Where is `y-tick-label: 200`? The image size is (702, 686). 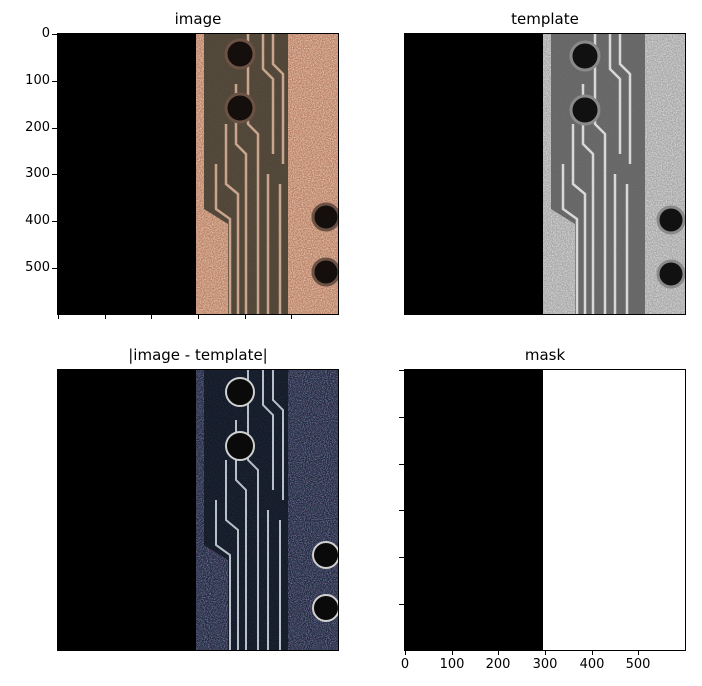
y-tick-label: 200 is located at coordinates (37, 127).